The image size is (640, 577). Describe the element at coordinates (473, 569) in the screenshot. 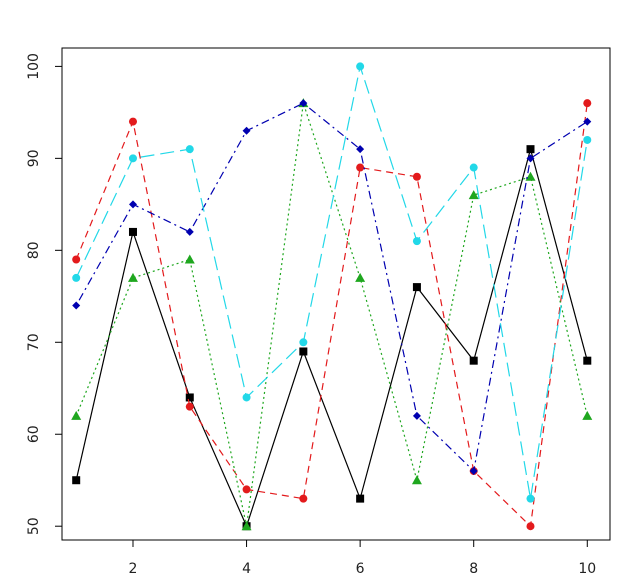

I see `x-tick-label: 8` at that location.